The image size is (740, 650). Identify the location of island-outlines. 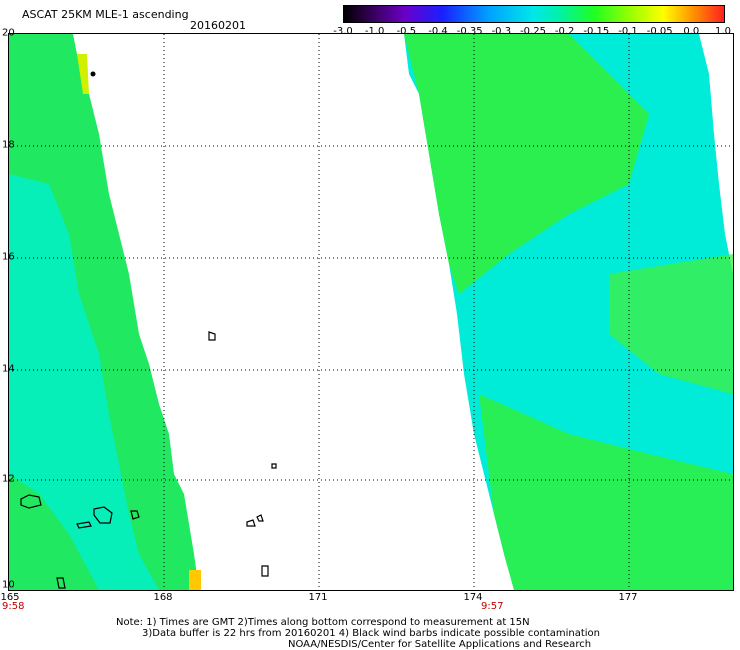
(148, 460).